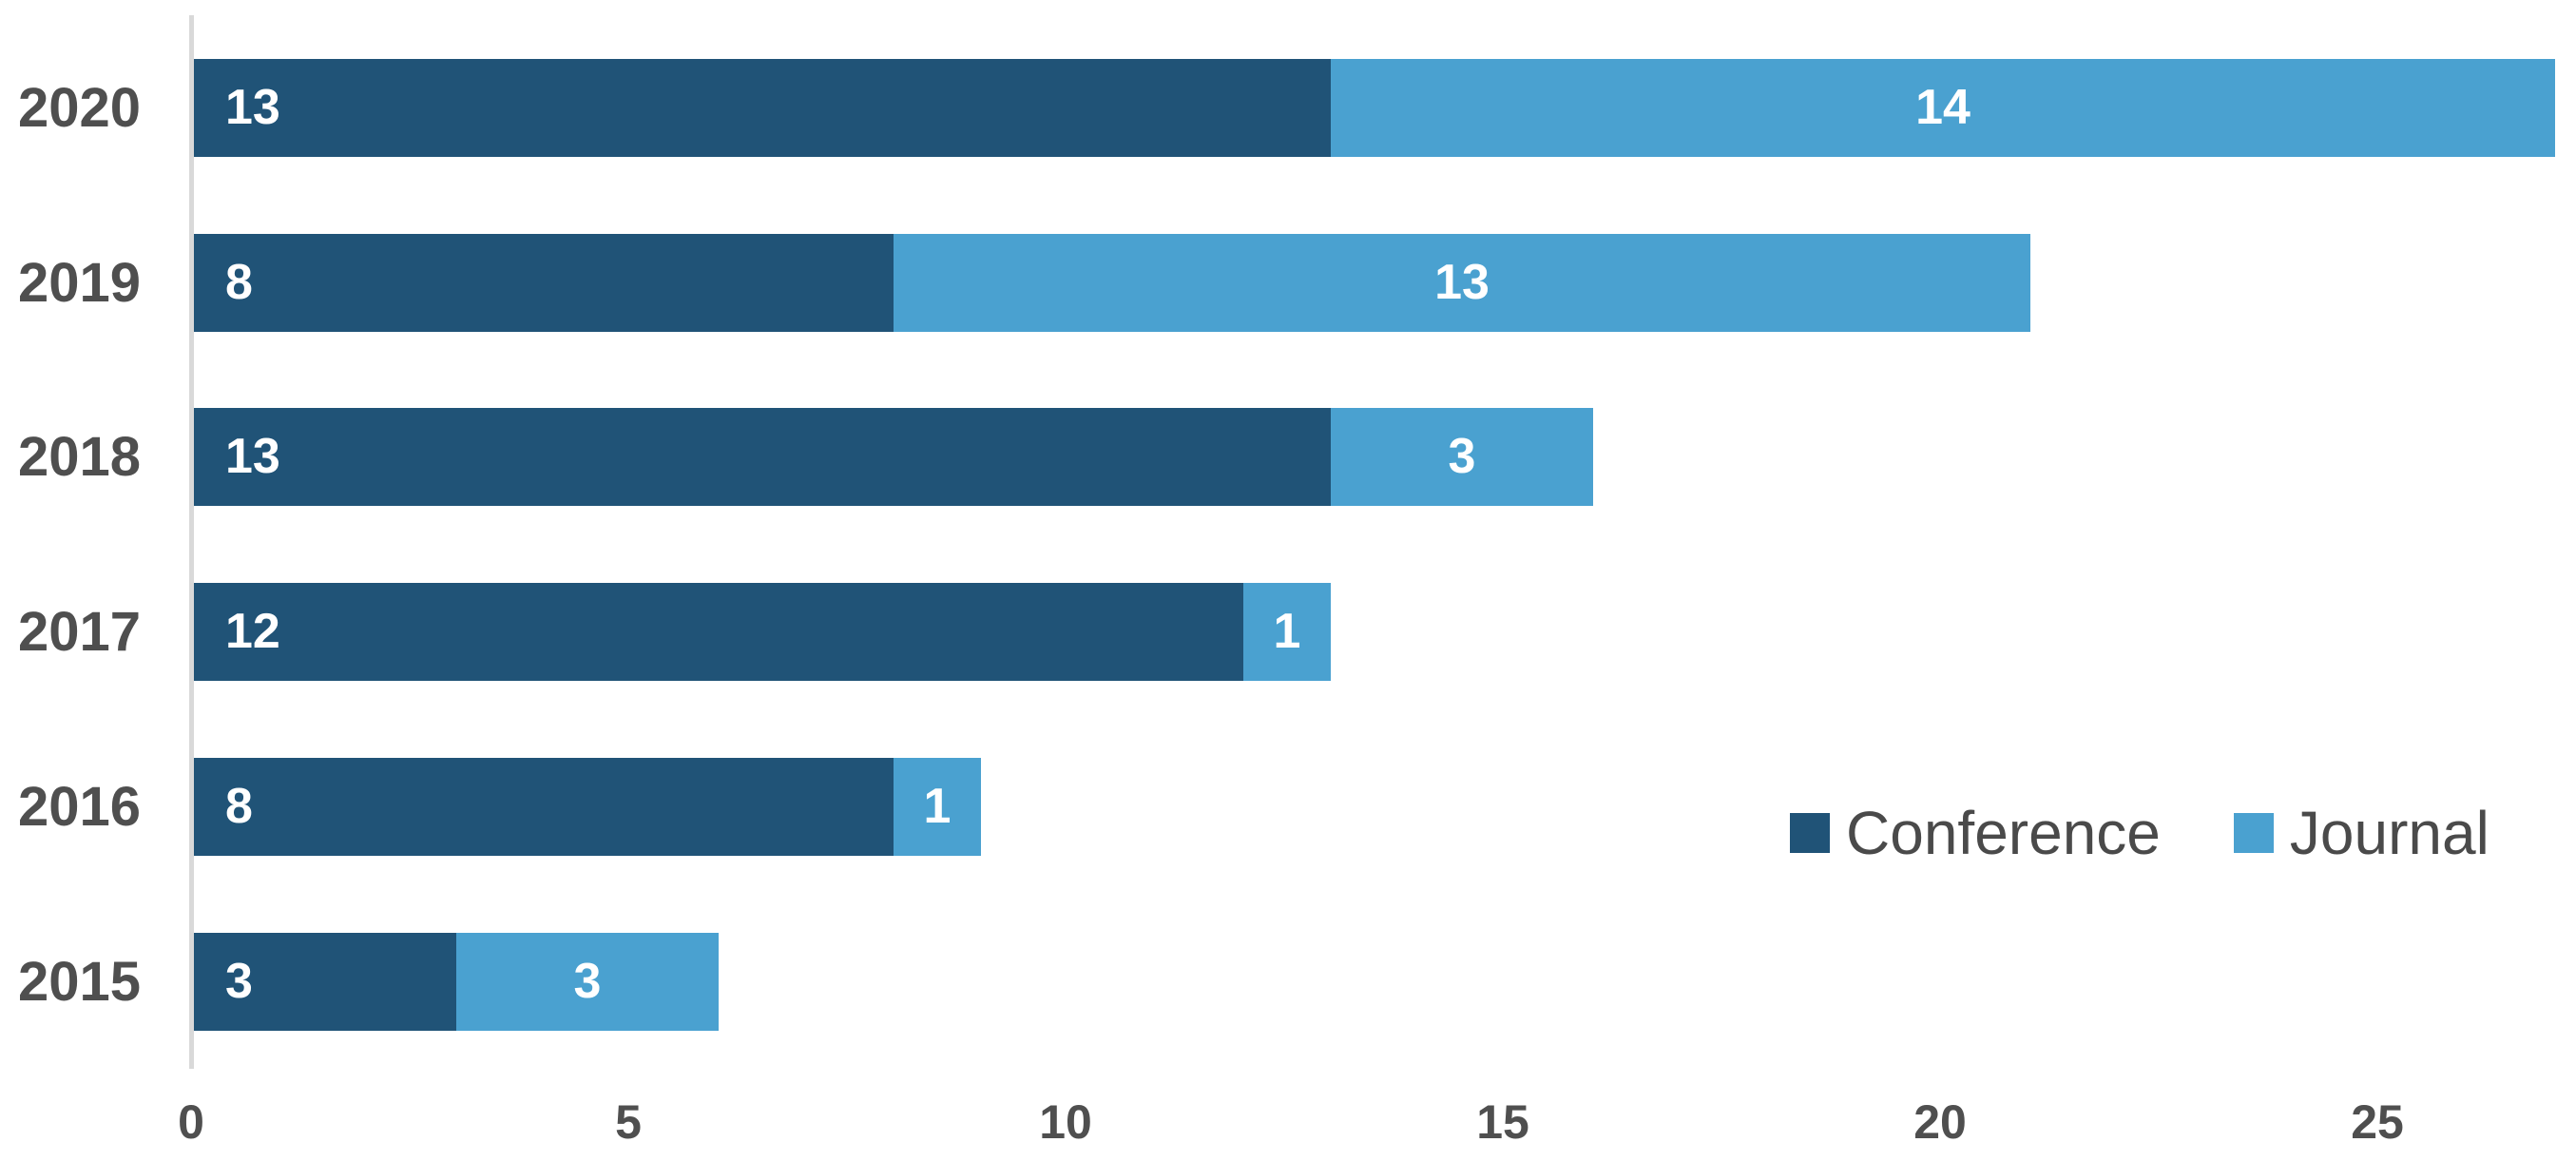  I want to click on category-label-2015: 2015, so click(79, 982).